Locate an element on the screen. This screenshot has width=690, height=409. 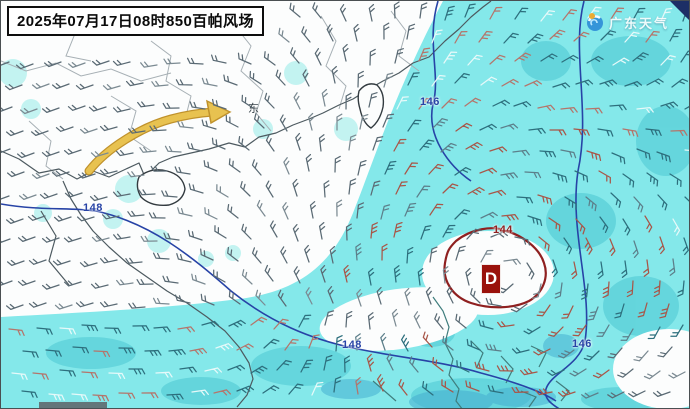
weather-swirl-icon is located at coordinates (595, 22).